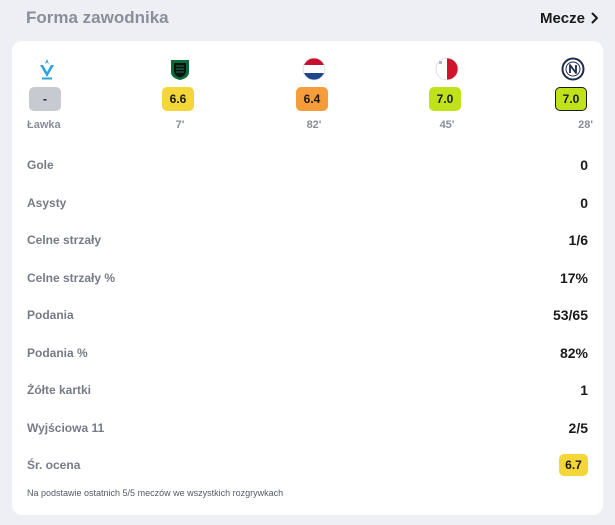 The width and height of the screenshot is (615, 525). What do you see at coordinates (57, 353) in the screenshot?
I see `stat-label: Podania %` at bounding box center [57, 353].